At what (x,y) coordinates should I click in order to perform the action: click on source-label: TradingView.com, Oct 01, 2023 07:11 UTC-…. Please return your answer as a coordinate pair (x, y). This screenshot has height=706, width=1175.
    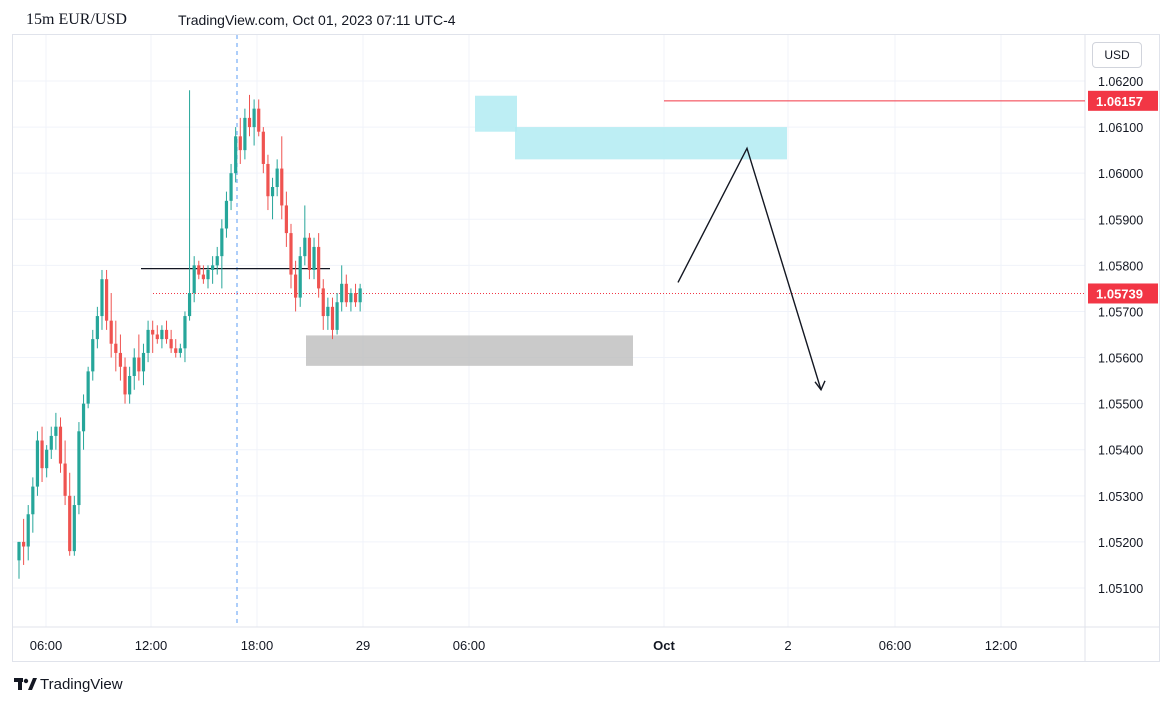
    Looking at the image, I should click on (317, 20).